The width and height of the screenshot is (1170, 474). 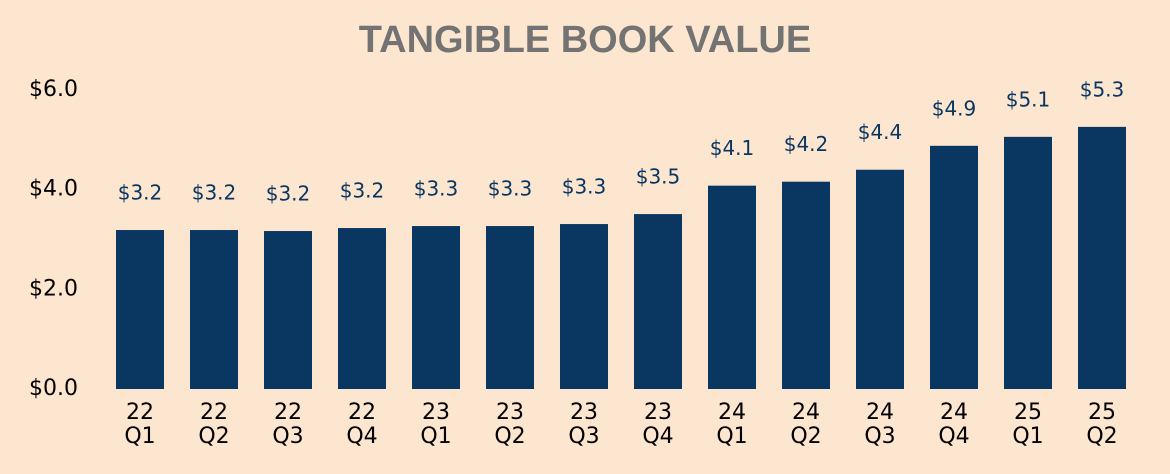 What do you see at coordinates (214, 424) in the screenshot?
I see `x-tick-label: 22 Q2` at bounding box center [214, 424].